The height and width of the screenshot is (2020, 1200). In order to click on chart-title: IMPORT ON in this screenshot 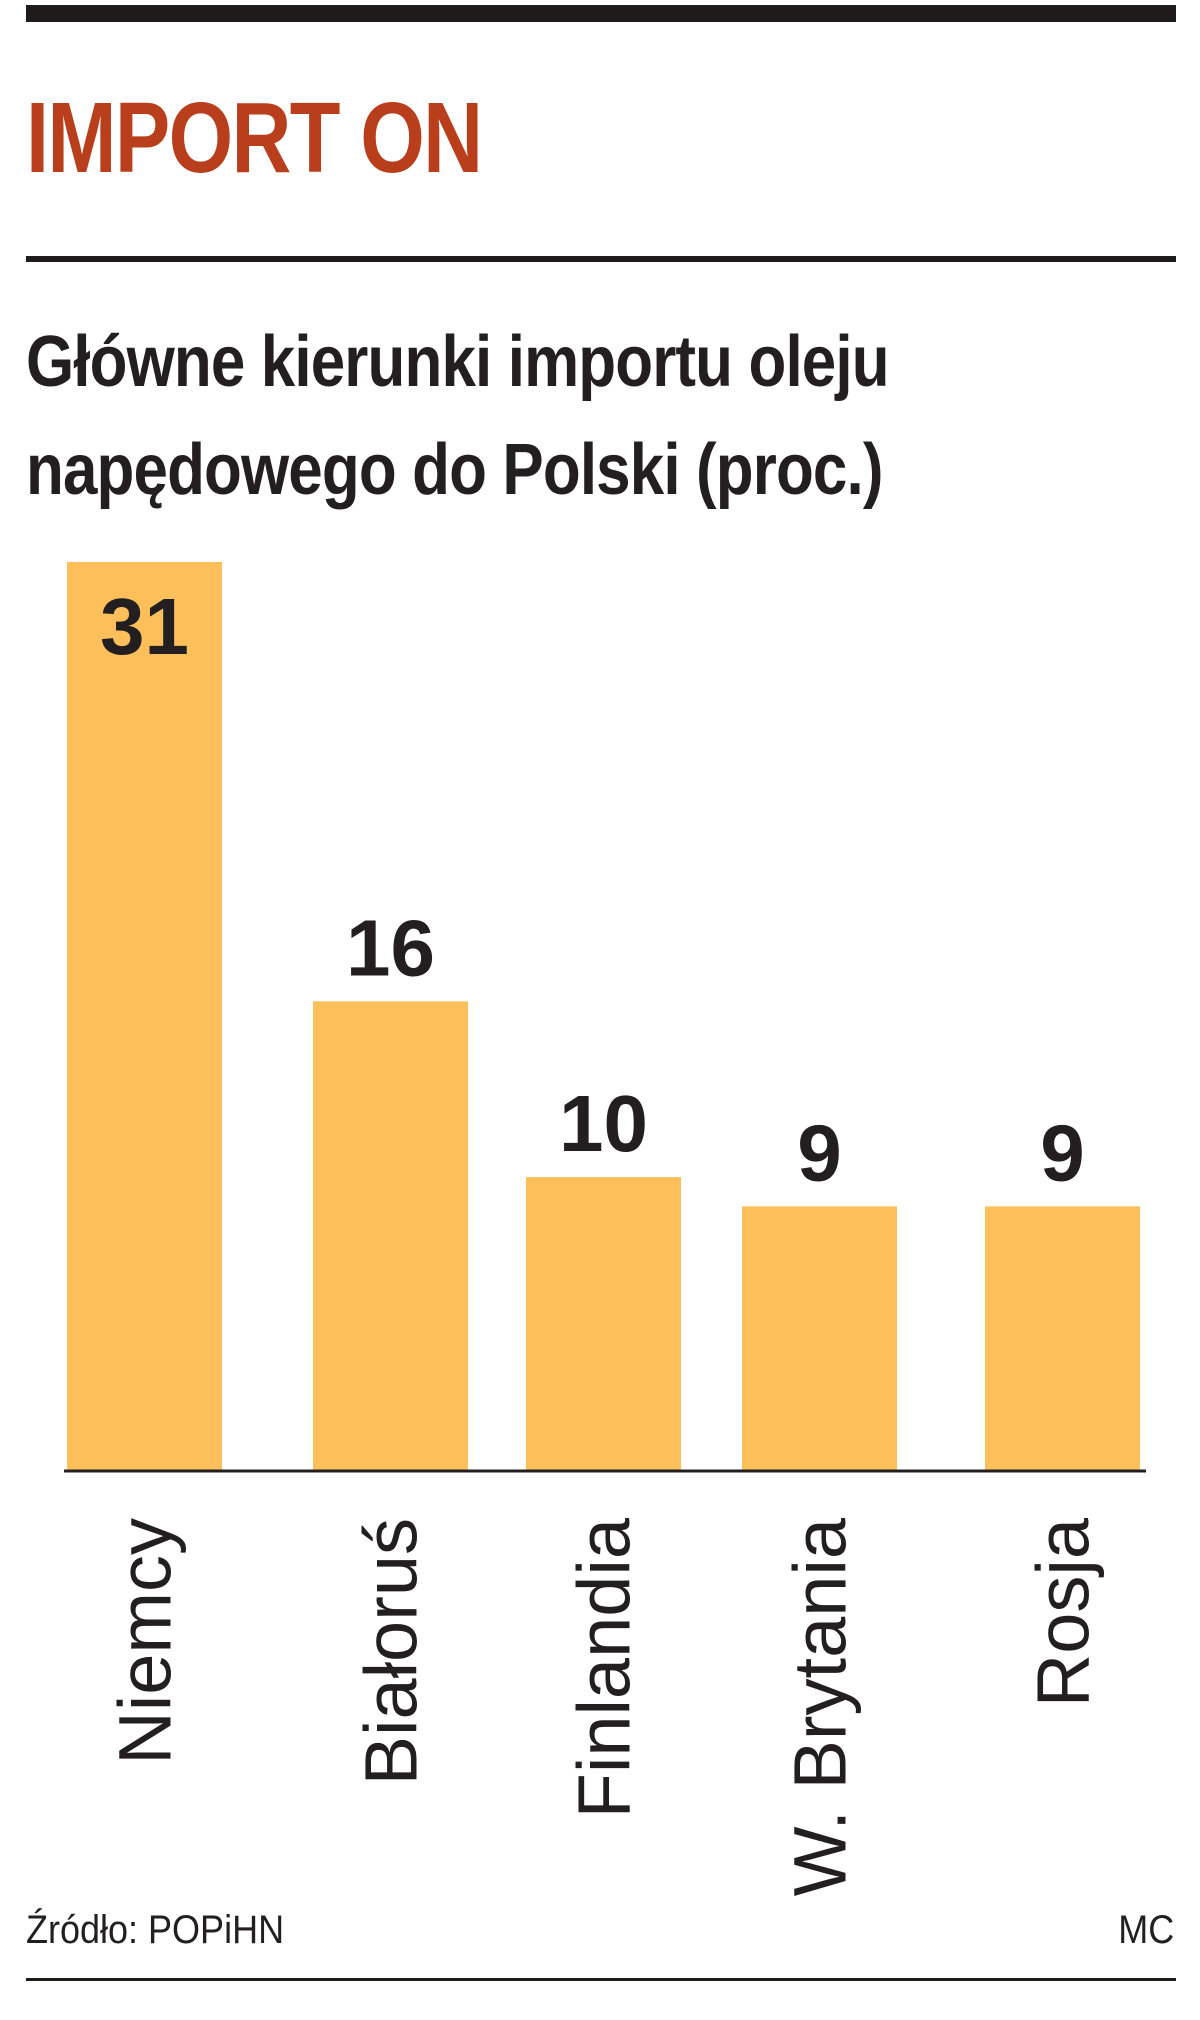, I will do `click(254, 138)`.